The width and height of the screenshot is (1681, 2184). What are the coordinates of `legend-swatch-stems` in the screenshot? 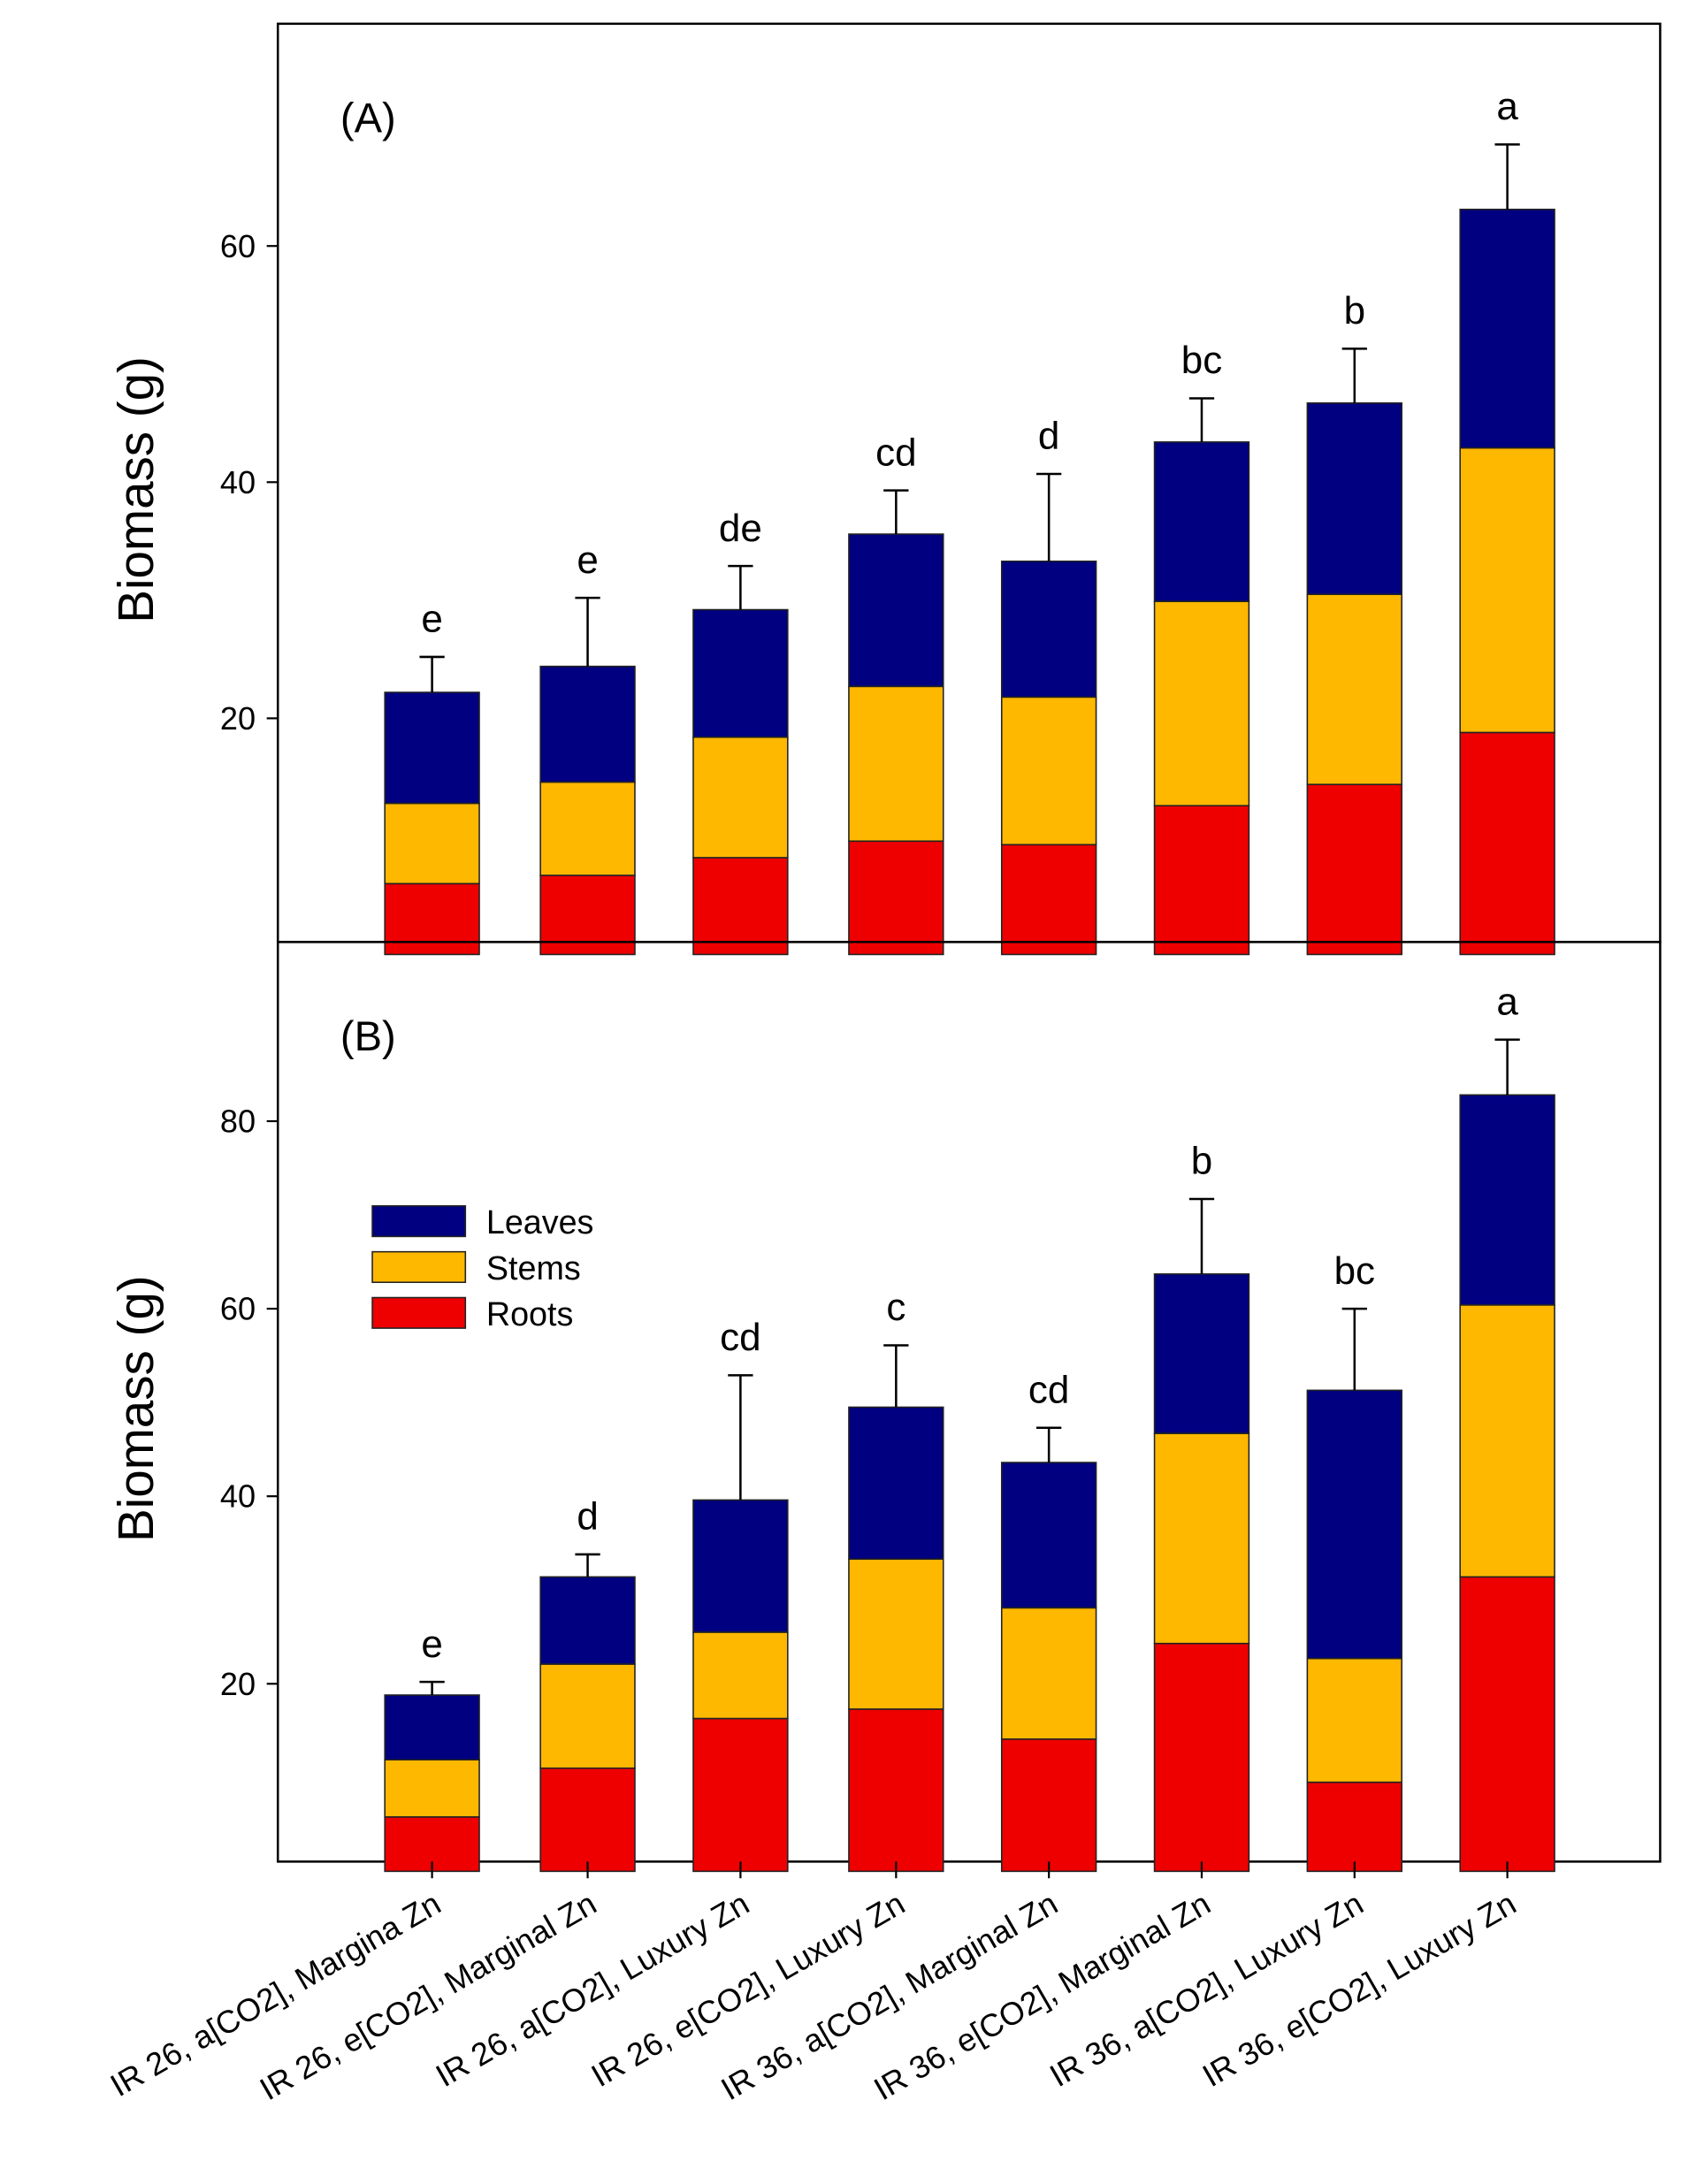 It's located at (419, 1267).